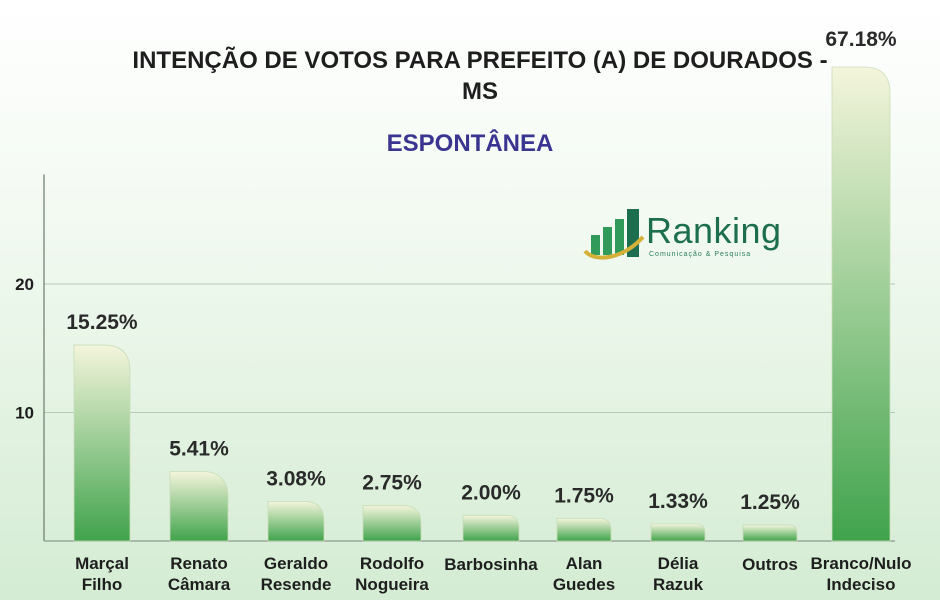 The width and height of the screenshot is (940, 600). Describe the element at coordinates (296, 584) in the screenshot. I see `x-tick-label-line: Resende` at that location.